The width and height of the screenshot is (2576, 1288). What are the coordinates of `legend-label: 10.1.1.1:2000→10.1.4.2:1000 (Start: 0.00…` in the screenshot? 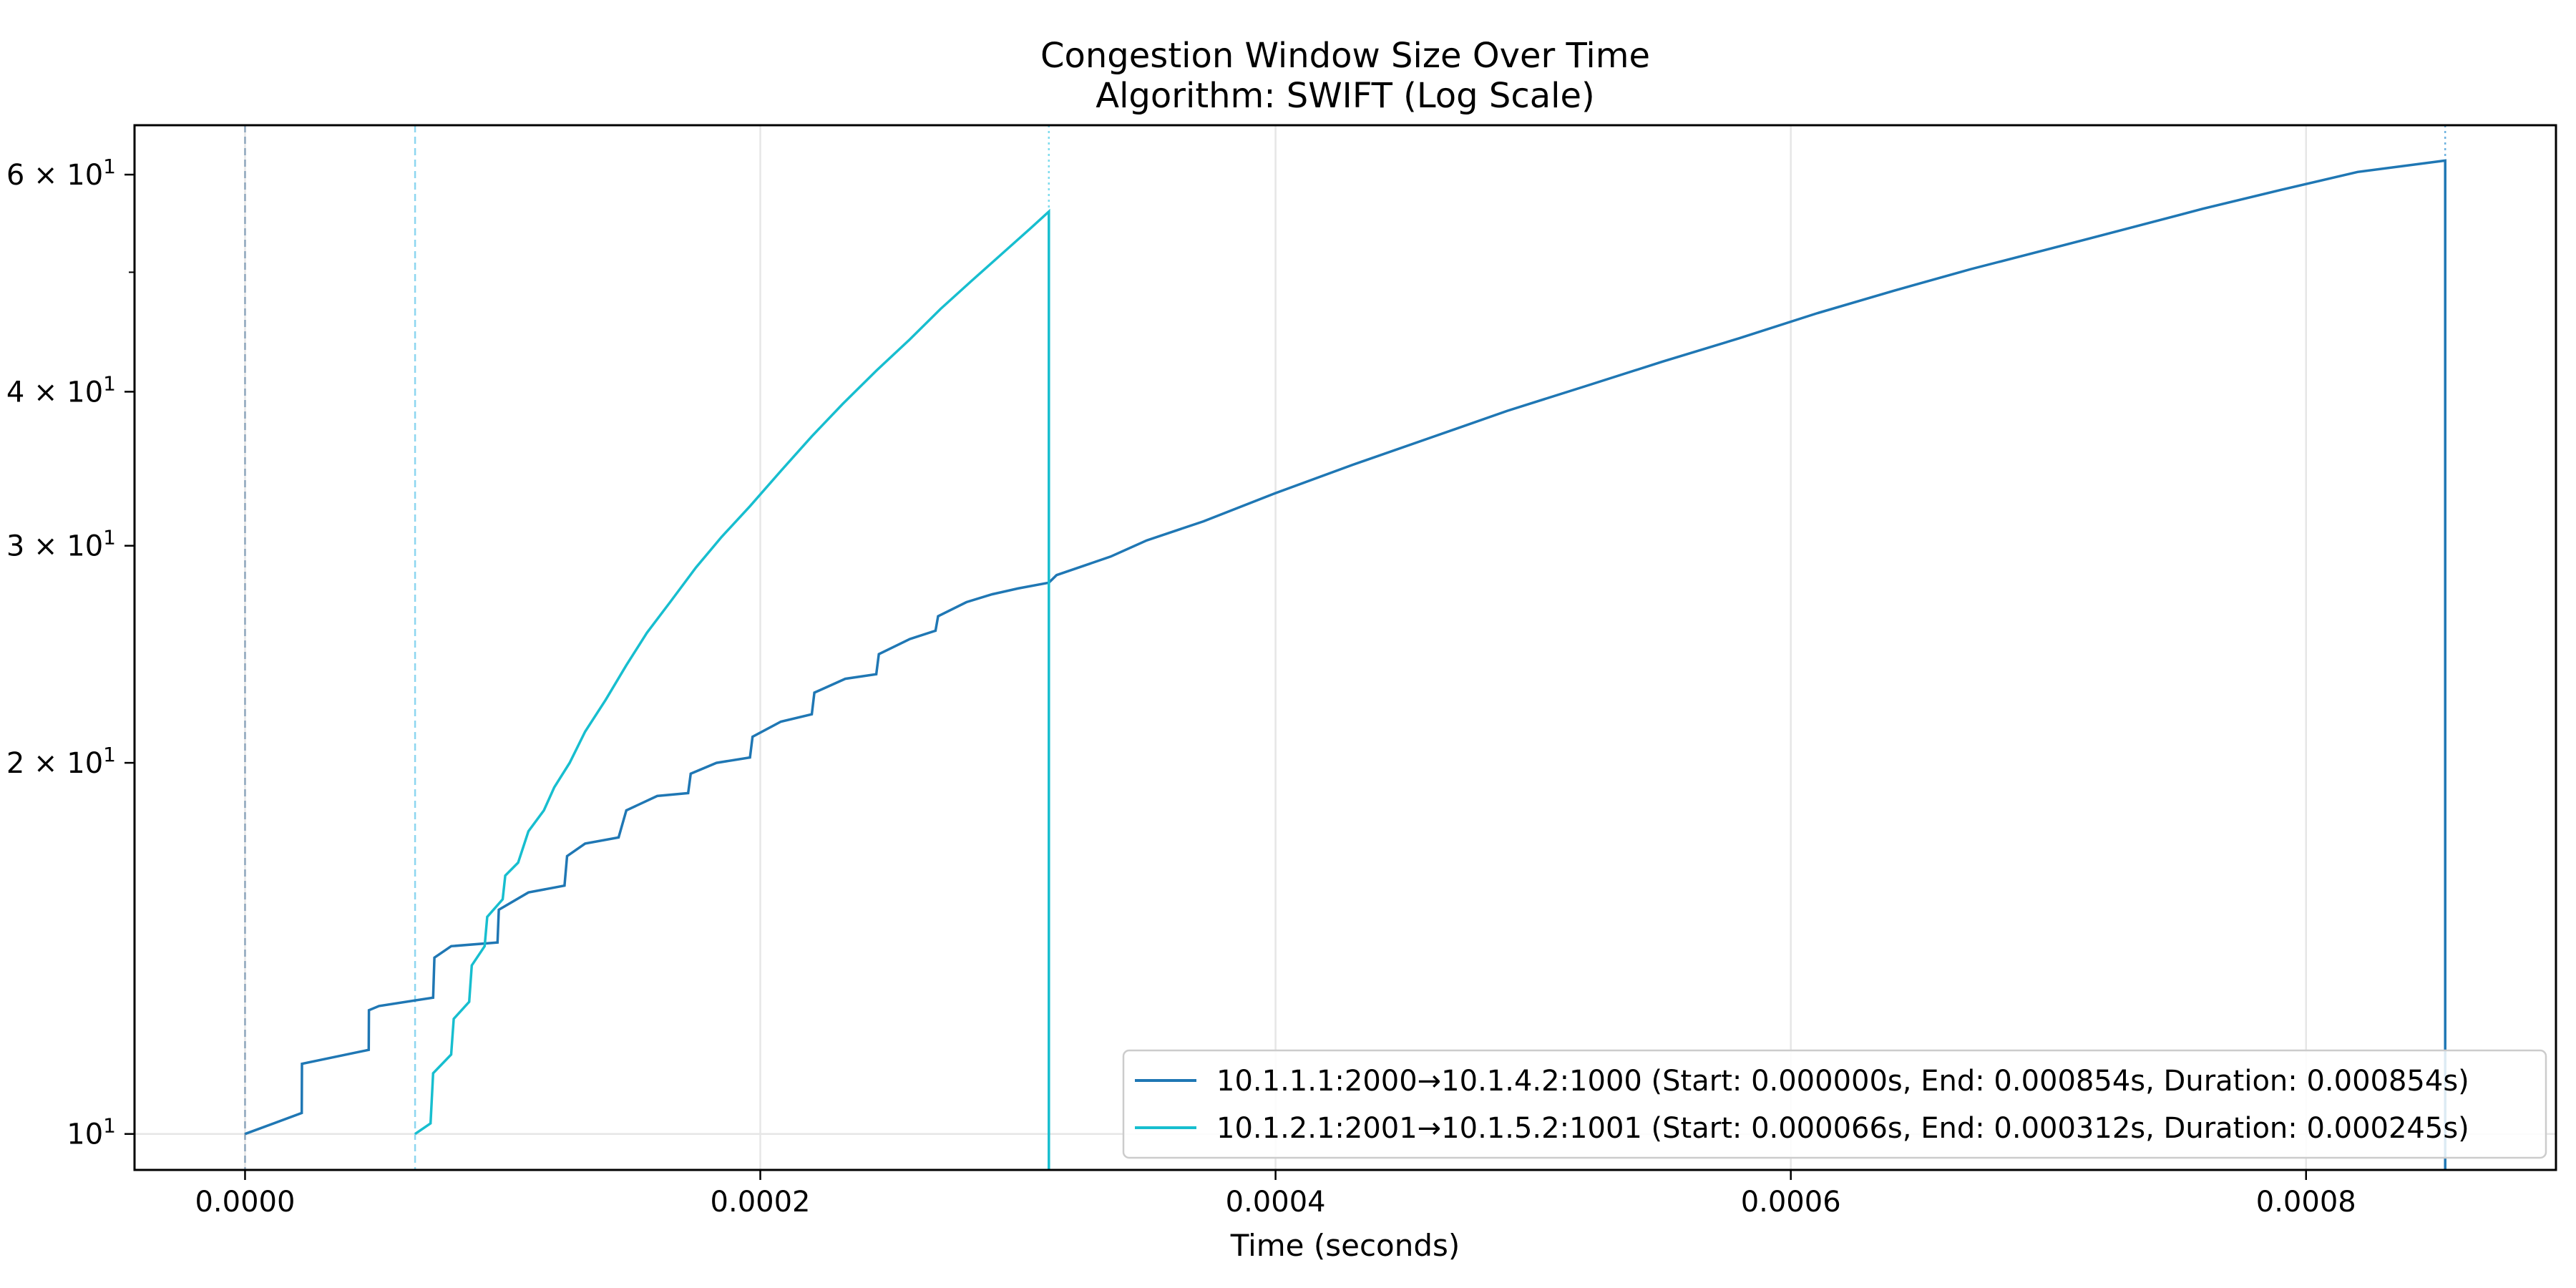 It's located at (1842, 1081).